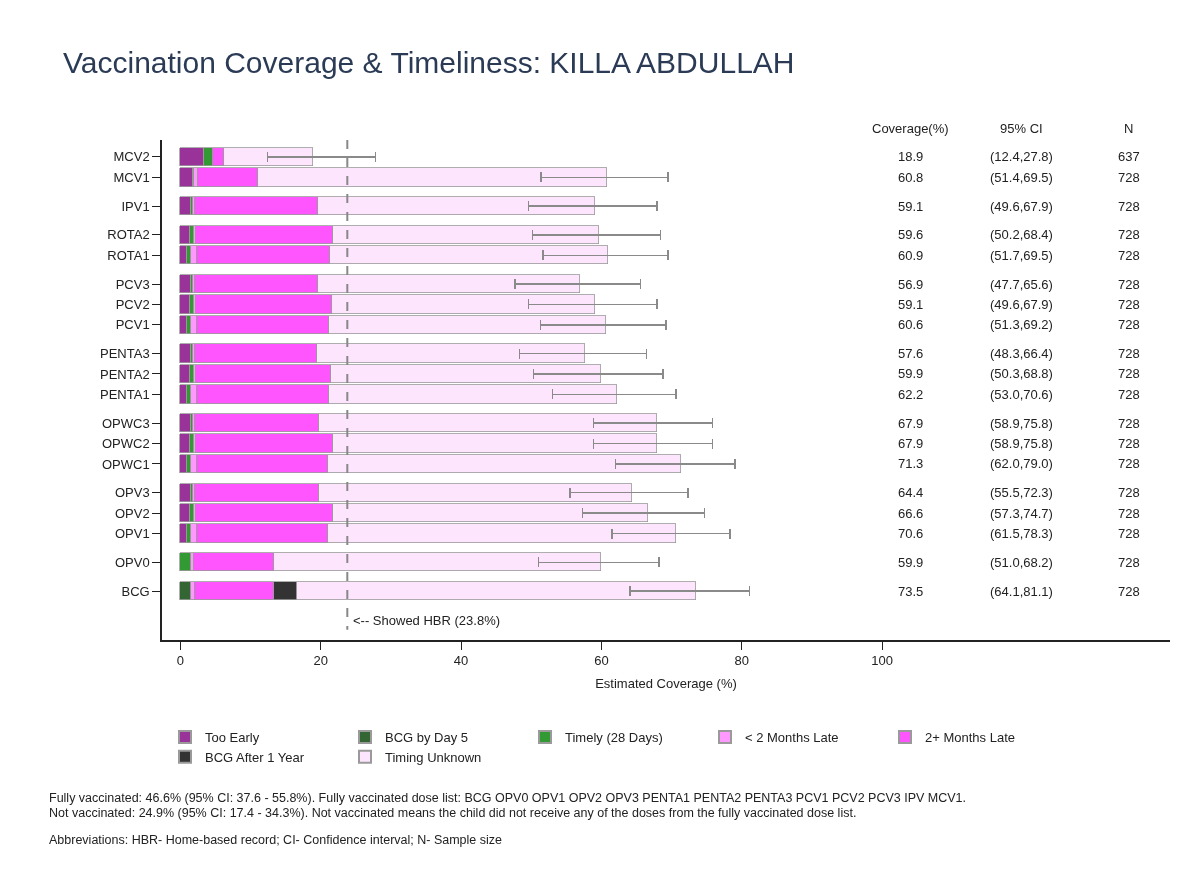  Describe the element at coordinates (1021, 562) in the screenshot. I see `annotation: (51.0,68.2)` at that location.